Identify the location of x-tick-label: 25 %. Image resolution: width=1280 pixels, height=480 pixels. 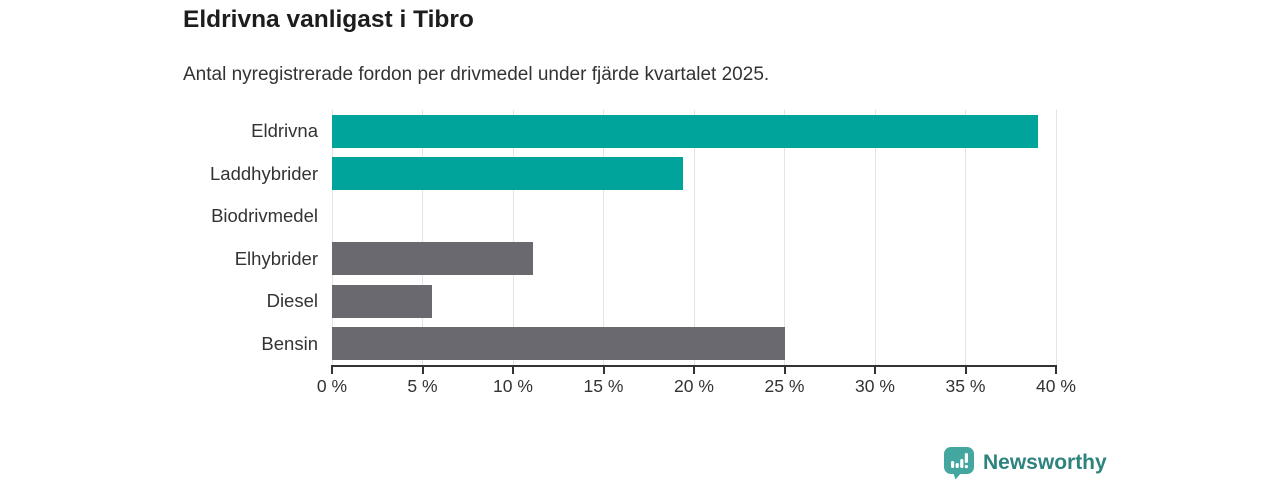
(784, 386).